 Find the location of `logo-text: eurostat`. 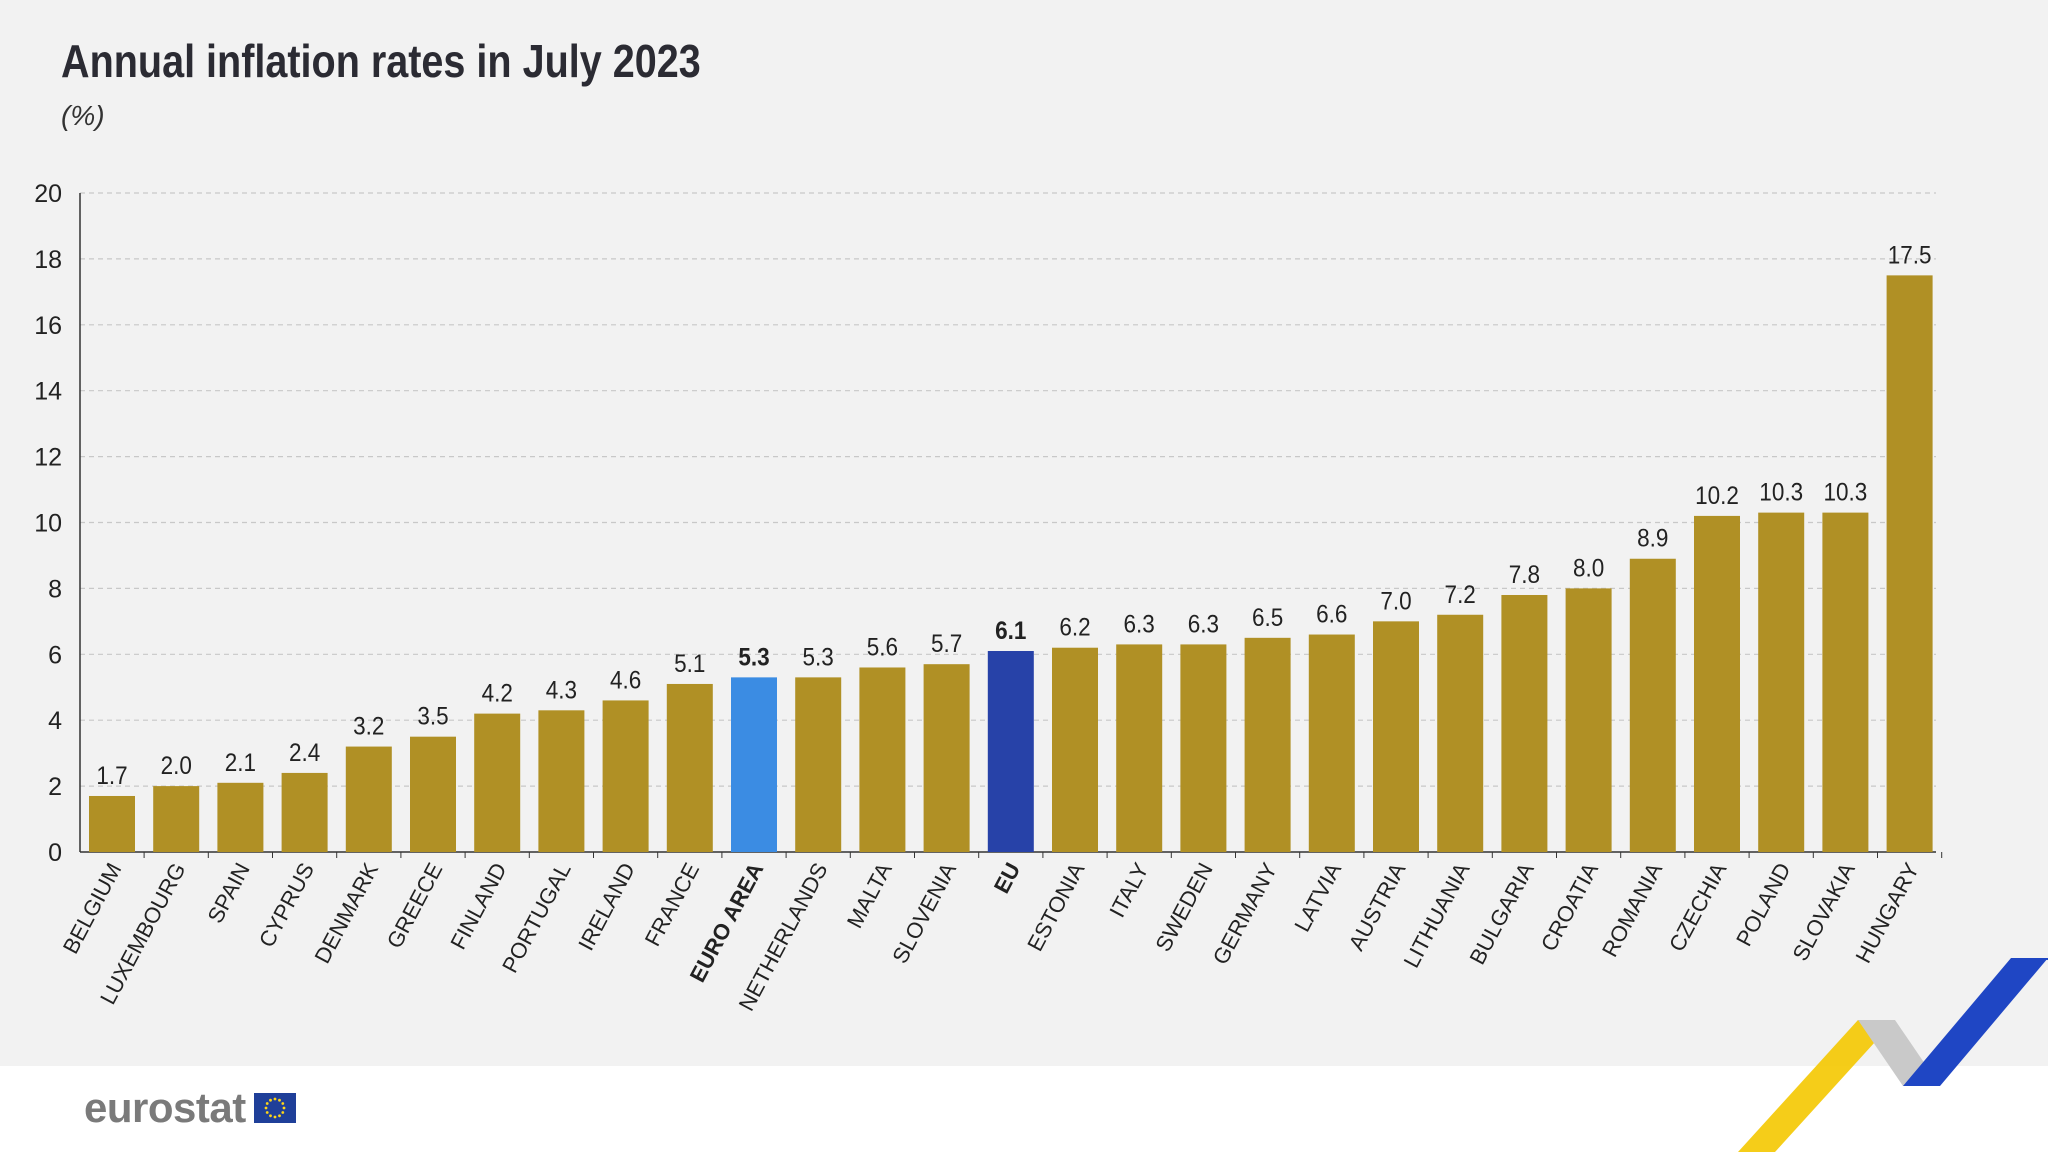

logo-text: eurostat is located at coordinates (165, 1107).